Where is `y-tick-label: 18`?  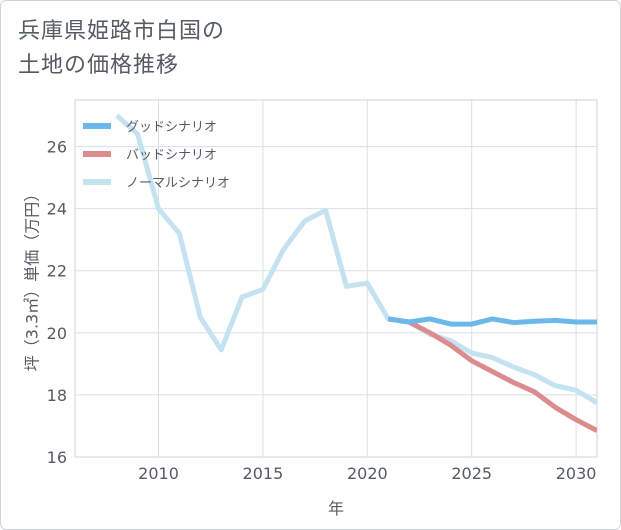 y-tick-label: 18 is located at coordinates (57, 395).